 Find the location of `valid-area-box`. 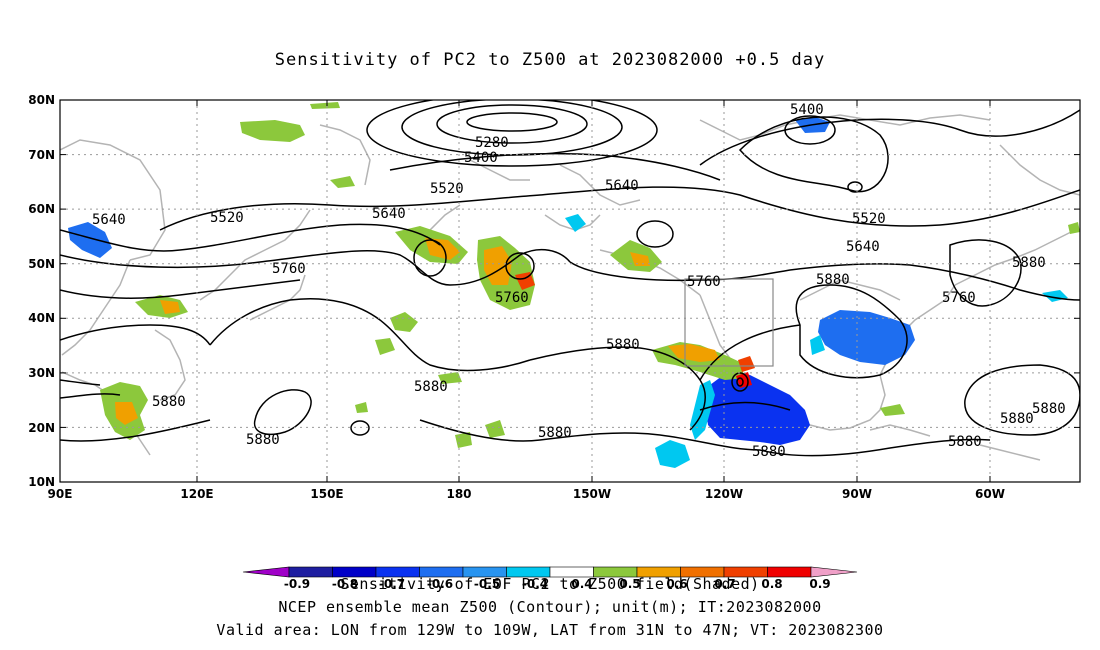

valid-area-box is located at coordinates (729, 322).